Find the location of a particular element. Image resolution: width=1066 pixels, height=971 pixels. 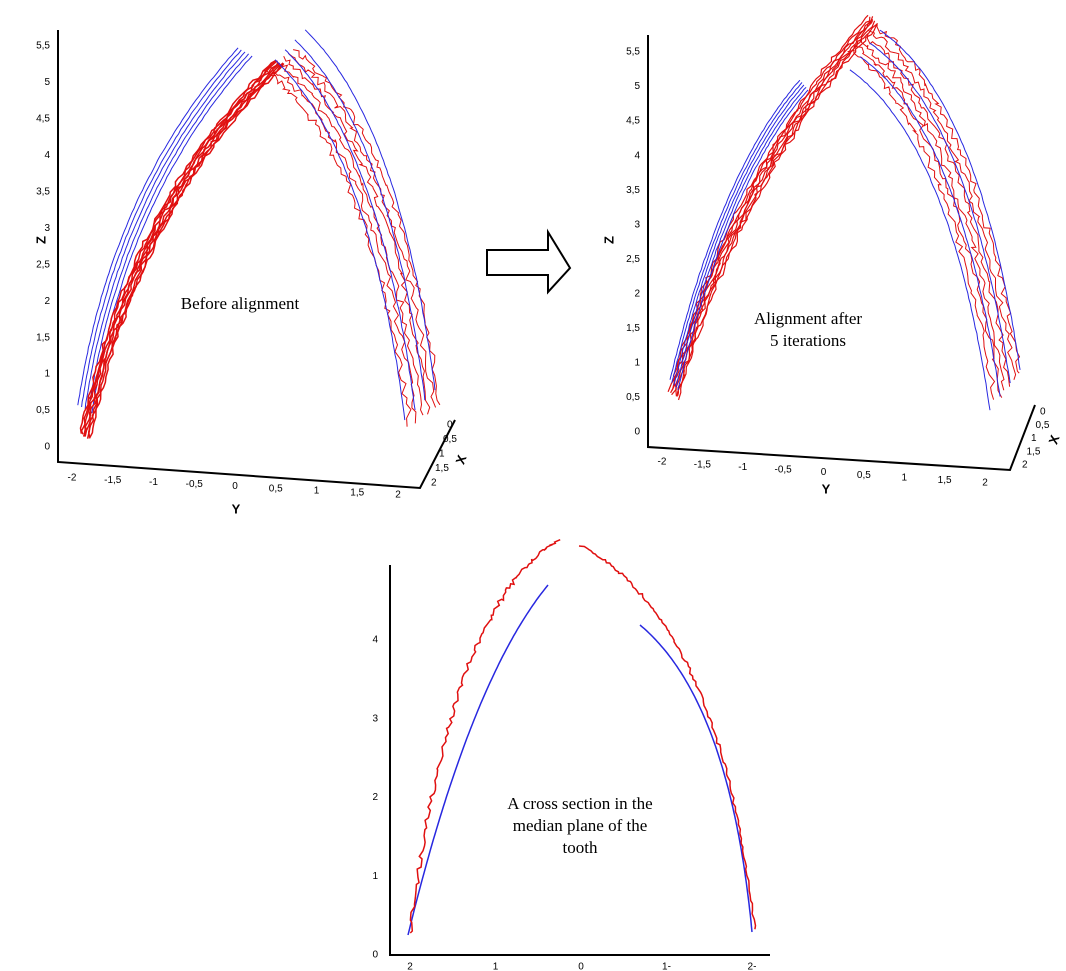

caption: Alignment after is located at coordinates (808, 318).